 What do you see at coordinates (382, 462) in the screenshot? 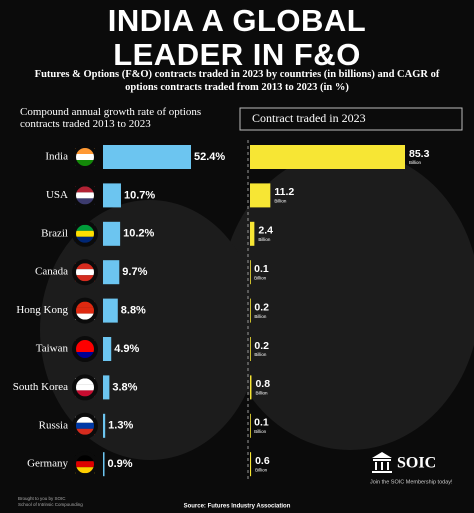
I see `brand-icon` at bounding box center [382, 462].